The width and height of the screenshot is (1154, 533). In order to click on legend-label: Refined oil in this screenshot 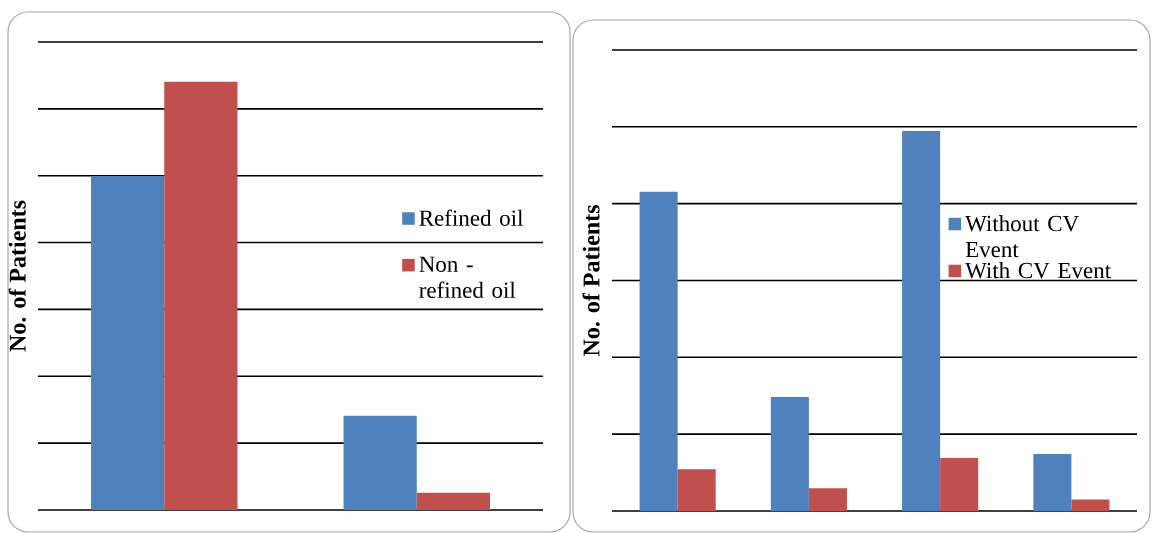, I will do `click(471, 217)`.